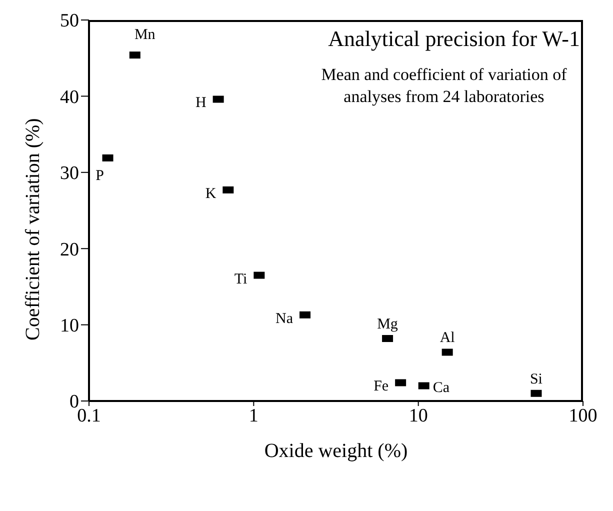  Describe the element at coordinates (285, 318) in the screenshot. I see `series-label: Na` at that location.